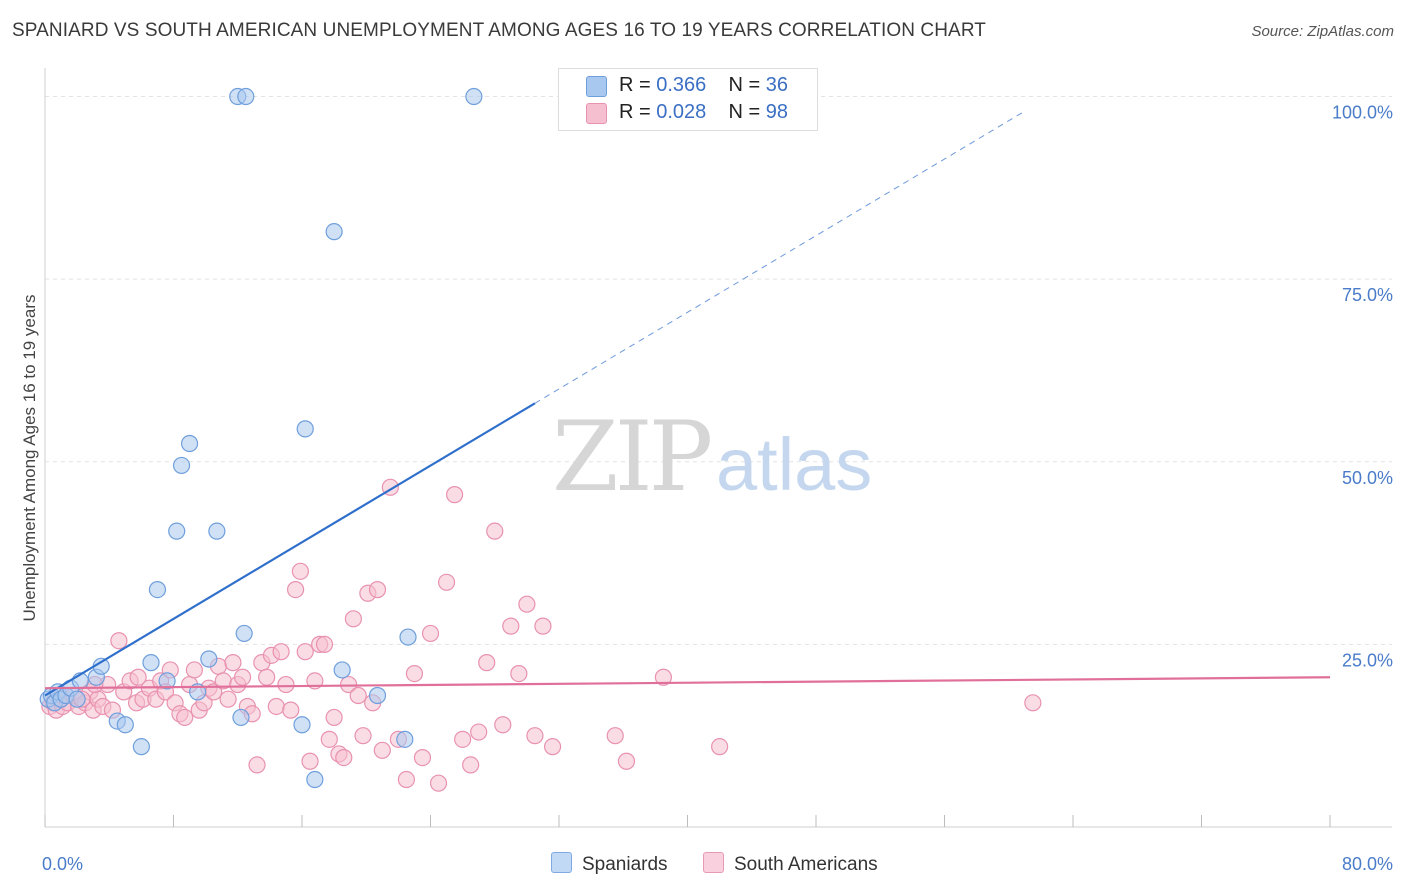 The height and width of the screenshot is (892, 1406). Describe the element at coordinates (777, 85) in the screenshot. I see `n-value: 36` at that location.